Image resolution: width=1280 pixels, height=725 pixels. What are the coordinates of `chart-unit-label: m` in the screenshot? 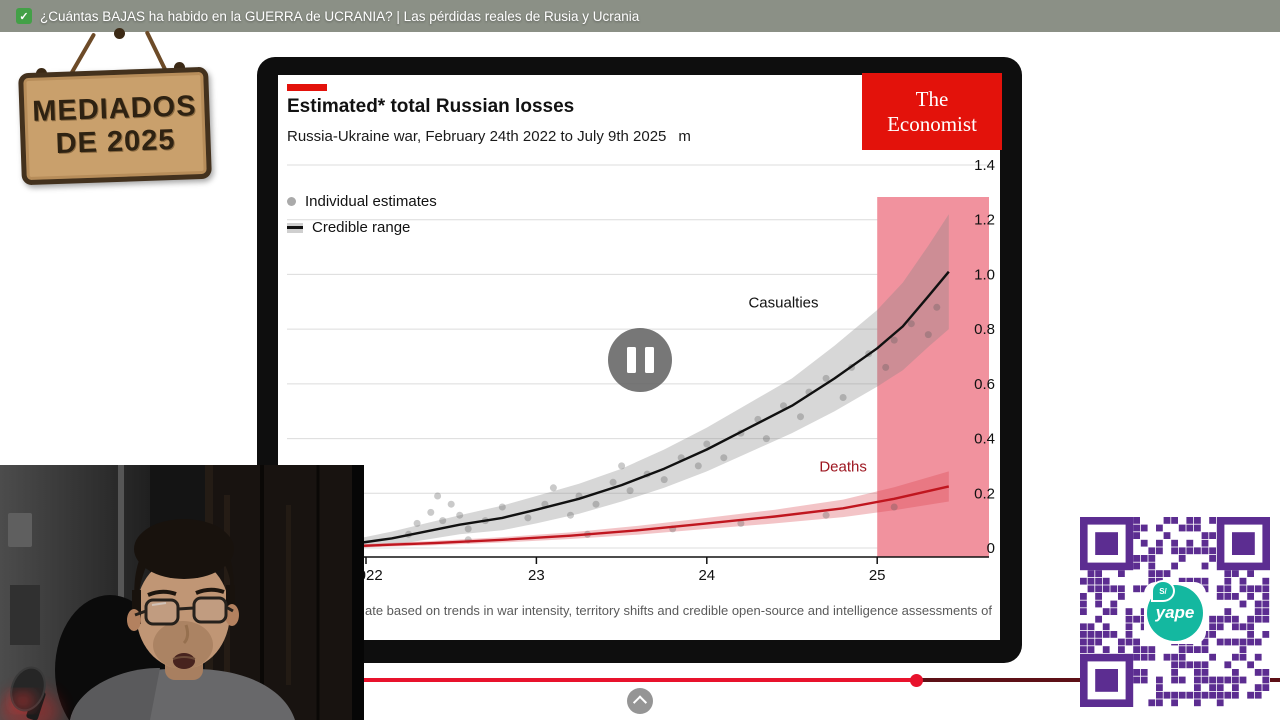 It's located at (684, 136).